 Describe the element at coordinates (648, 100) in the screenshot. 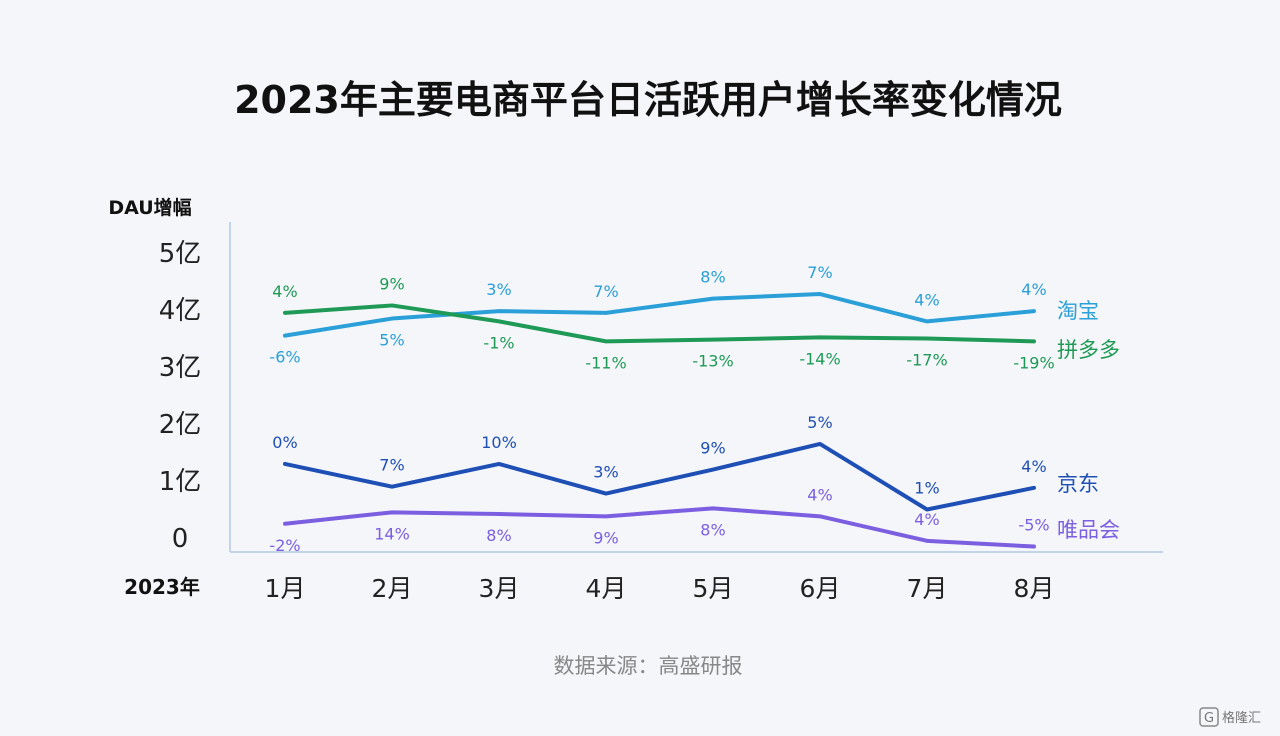

I see `chart-title: 2023年主要电商平台日活跃用户增长率变化情况` at that location.